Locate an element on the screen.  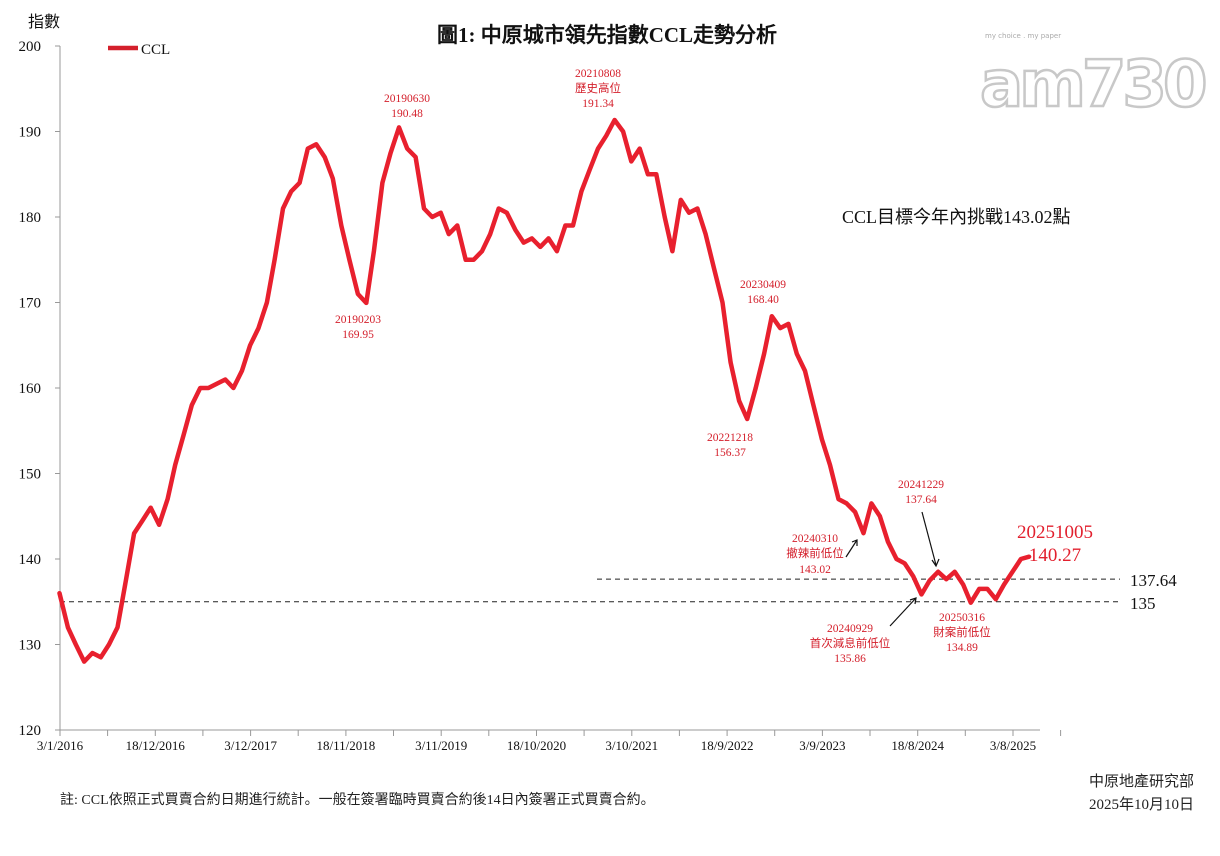
annotation-date: 20230409 is located at coordinates (763, 285).